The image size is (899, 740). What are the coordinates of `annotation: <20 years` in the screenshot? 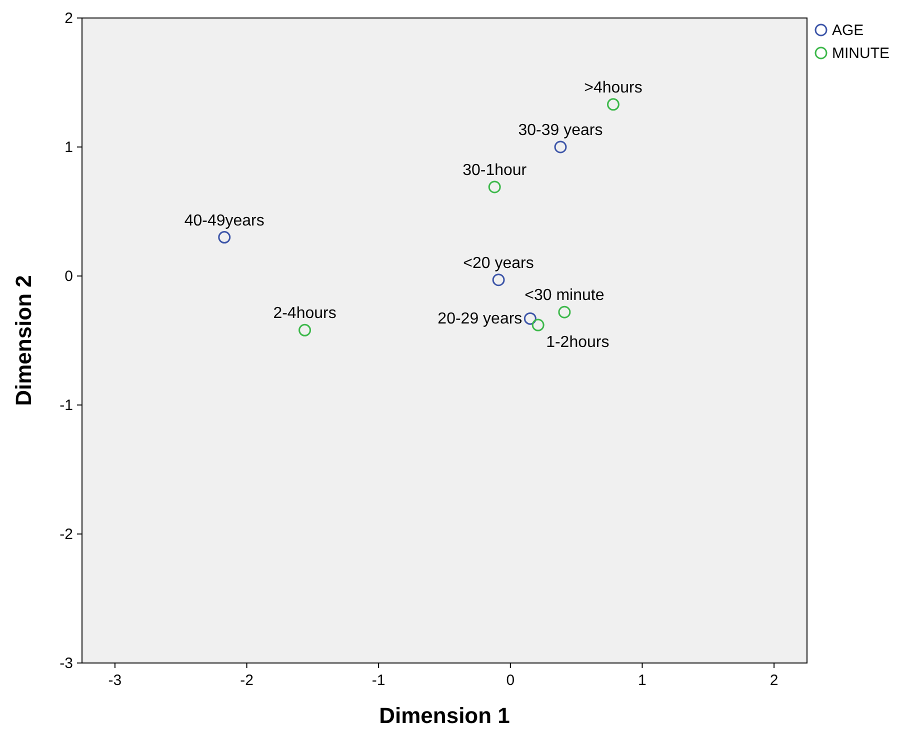 It's located at (498, 263).